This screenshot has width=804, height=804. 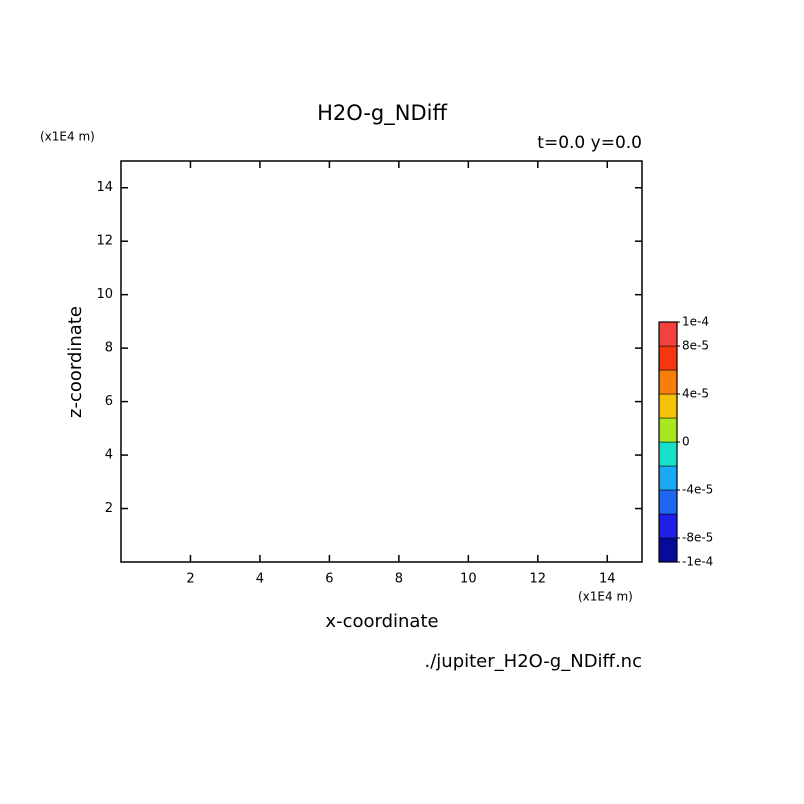 I want to click on colorbar-tick-label: 1e-4, so click(x=695, y=322).